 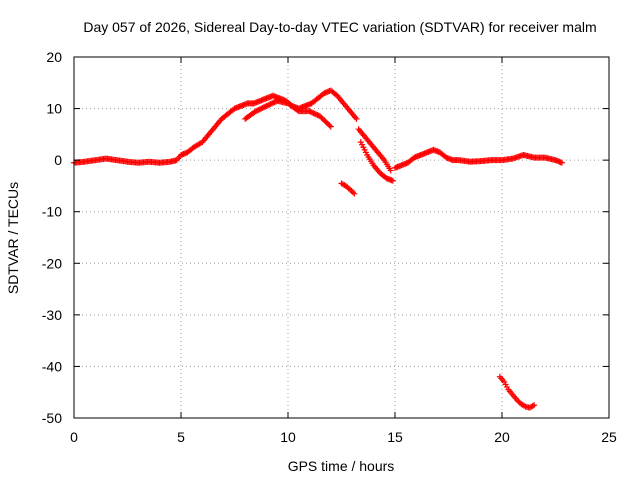 I want to click on series-descending-trace-C, so click(x=376, y=161).